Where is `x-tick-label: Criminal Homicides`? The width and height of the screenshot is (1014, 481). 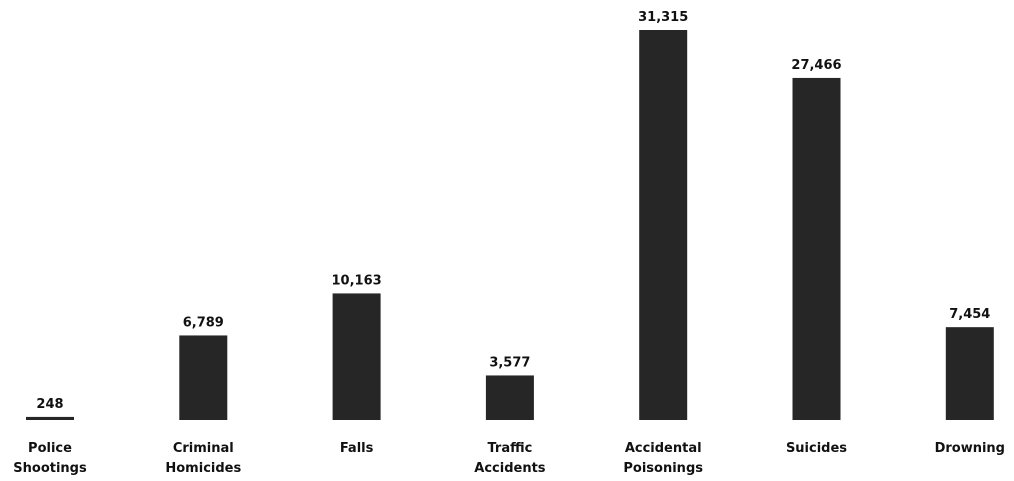 x-tick-label: Criminal Homicides is located at coordinates (203, 458).